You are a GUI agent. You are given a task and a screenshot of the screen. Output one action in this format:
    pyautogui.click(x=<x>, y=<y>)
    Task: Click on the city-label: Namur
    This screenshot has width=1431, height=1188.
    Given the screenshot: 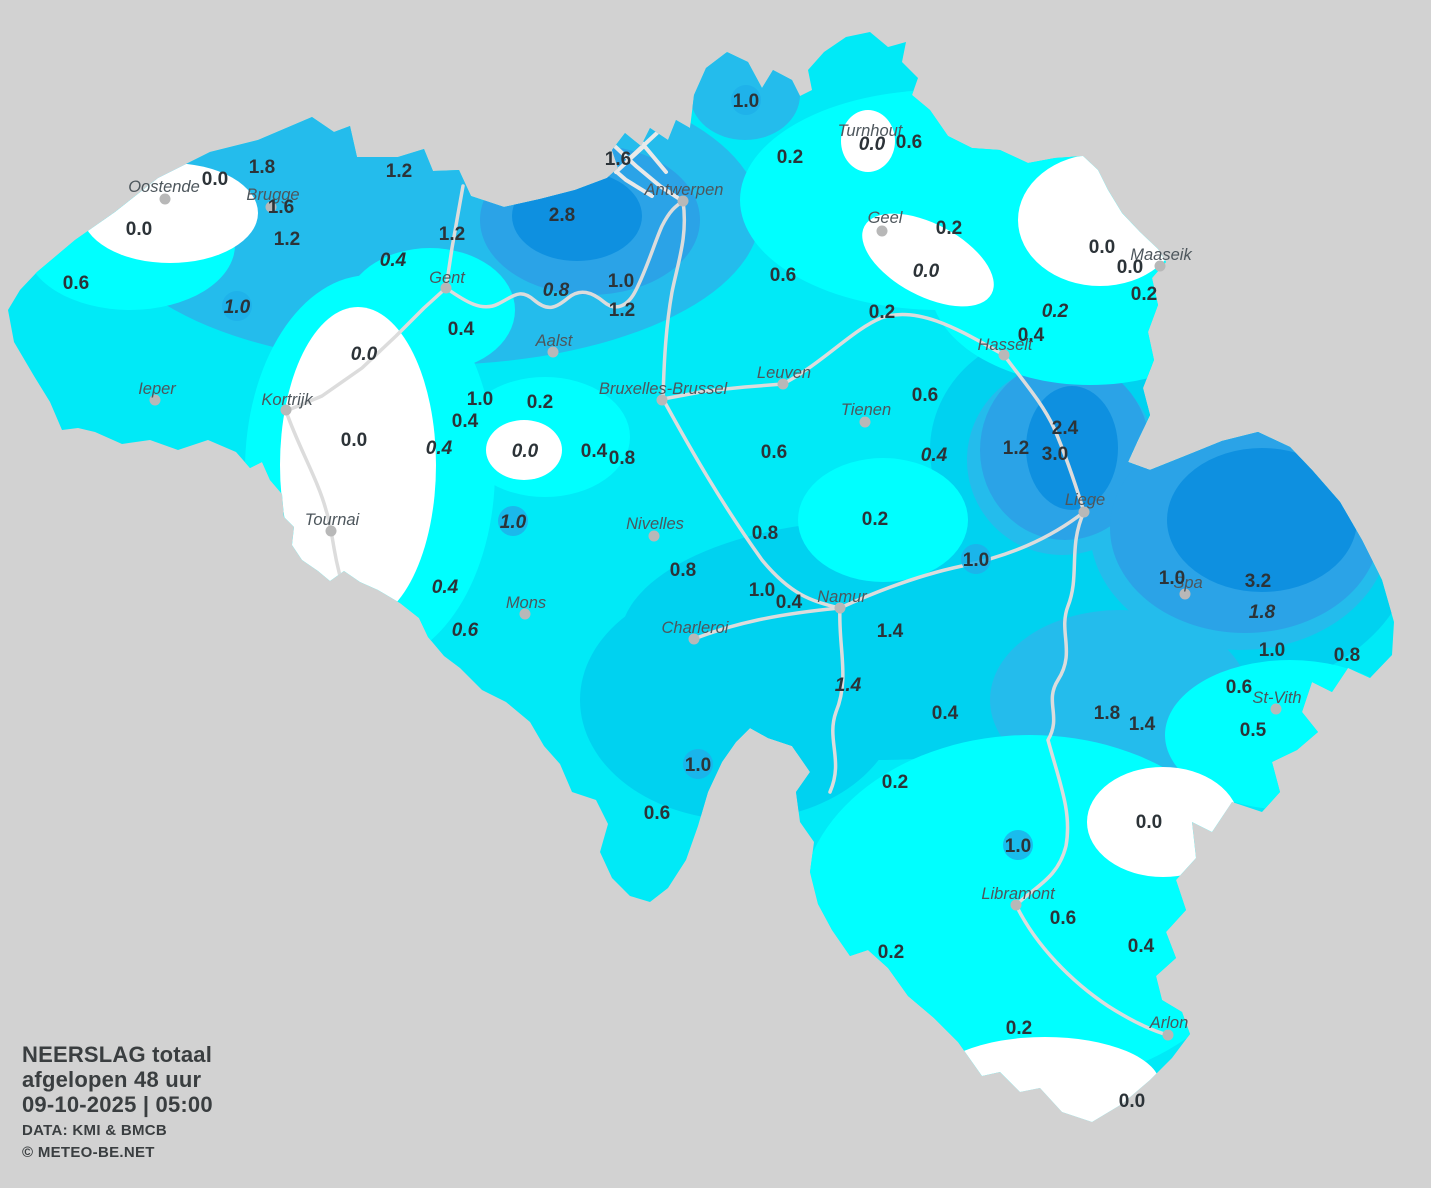 What is the action you would take?
    pyautogui.click(x=842, y=597)
    